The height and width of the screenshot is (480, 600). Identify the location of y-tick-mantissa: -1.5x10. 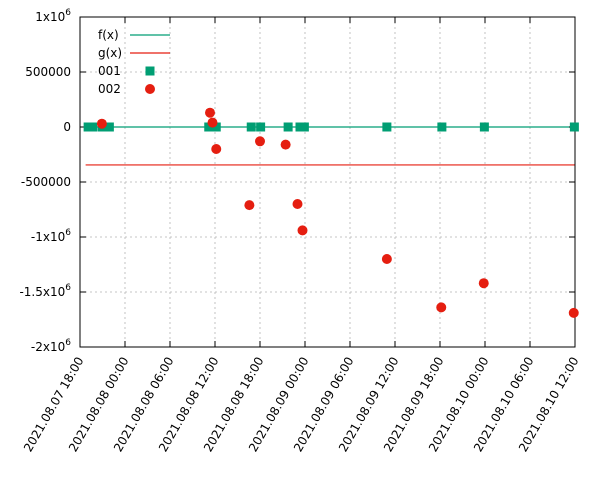
(42, 292).